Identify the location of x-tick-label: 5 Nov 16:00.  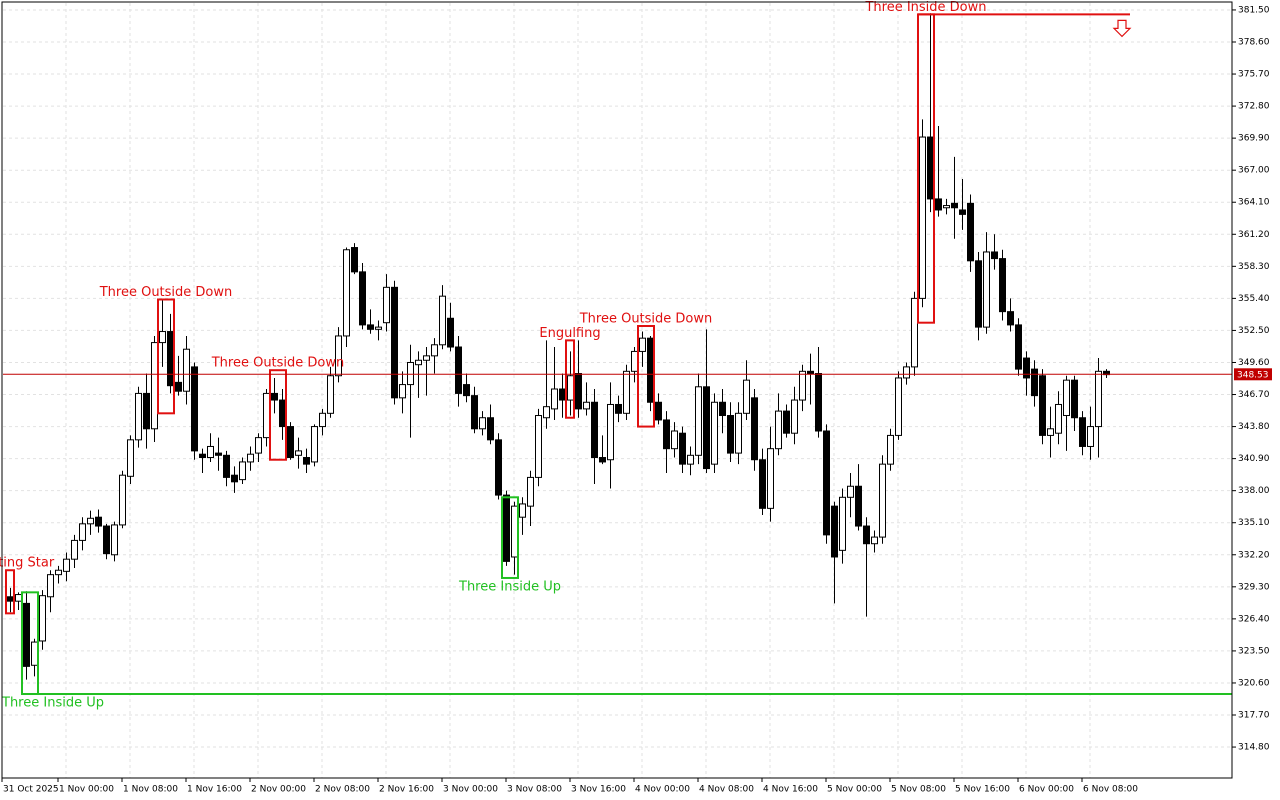
(982, 790).